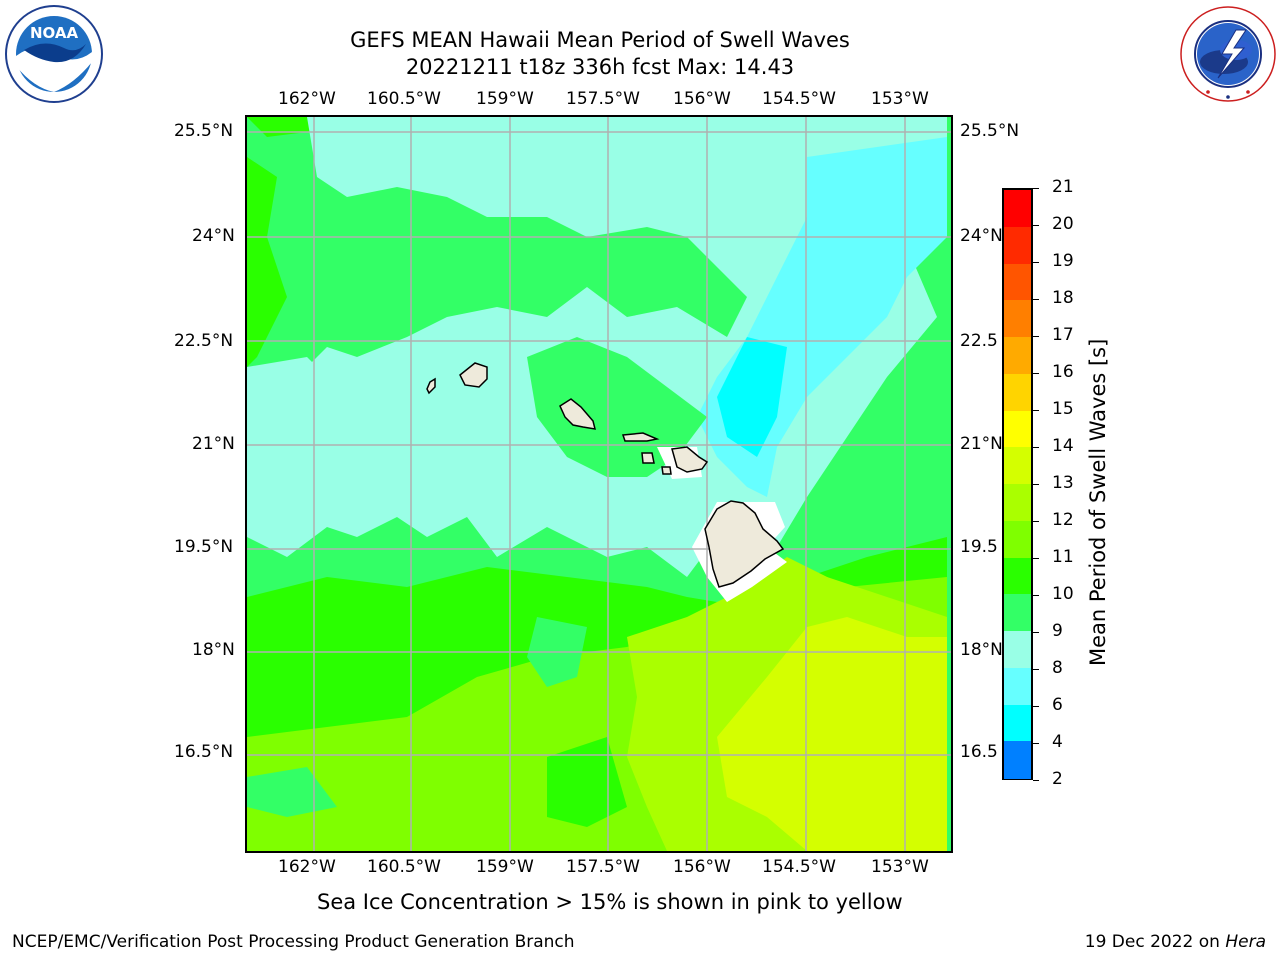  I want to click on colorbar-tick-label: 13, so click(1063, 483).